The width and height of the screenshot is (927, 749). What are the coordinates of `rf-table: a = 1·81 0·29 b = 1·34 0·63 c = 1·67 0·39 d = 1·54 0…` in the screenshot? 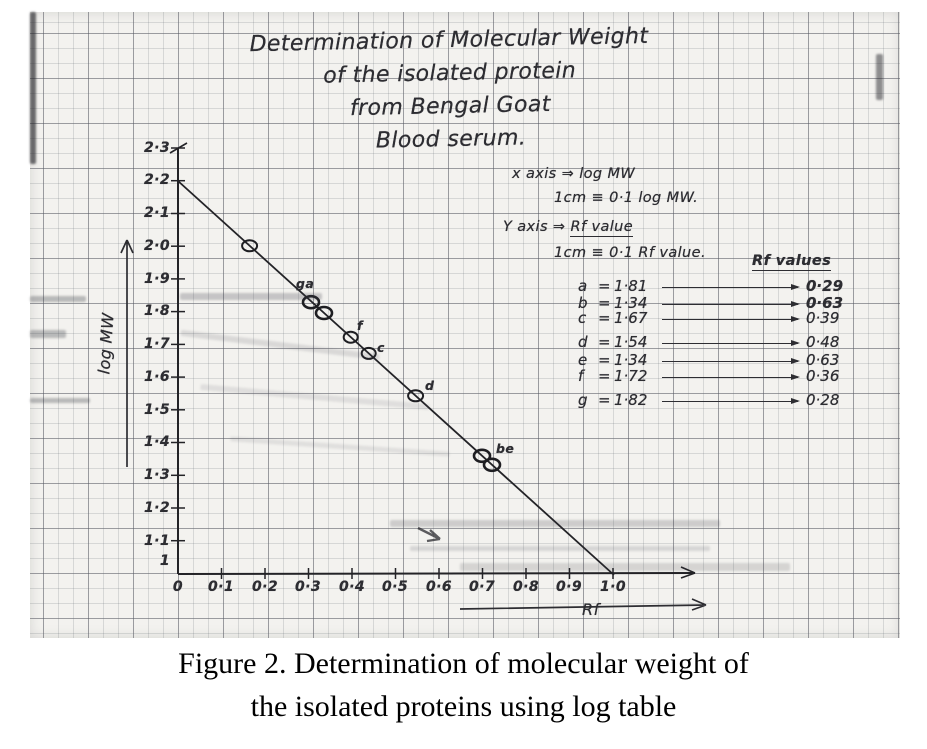 It's located at (714, 341).